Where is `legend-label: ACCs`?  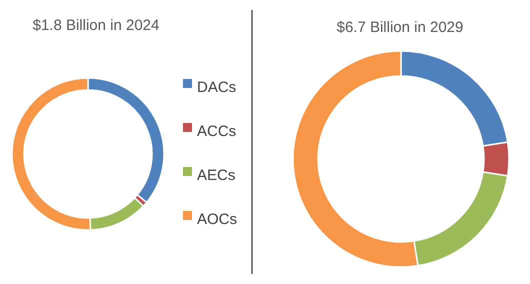 legend-label: ACCs is located at coordinates (216, 131).